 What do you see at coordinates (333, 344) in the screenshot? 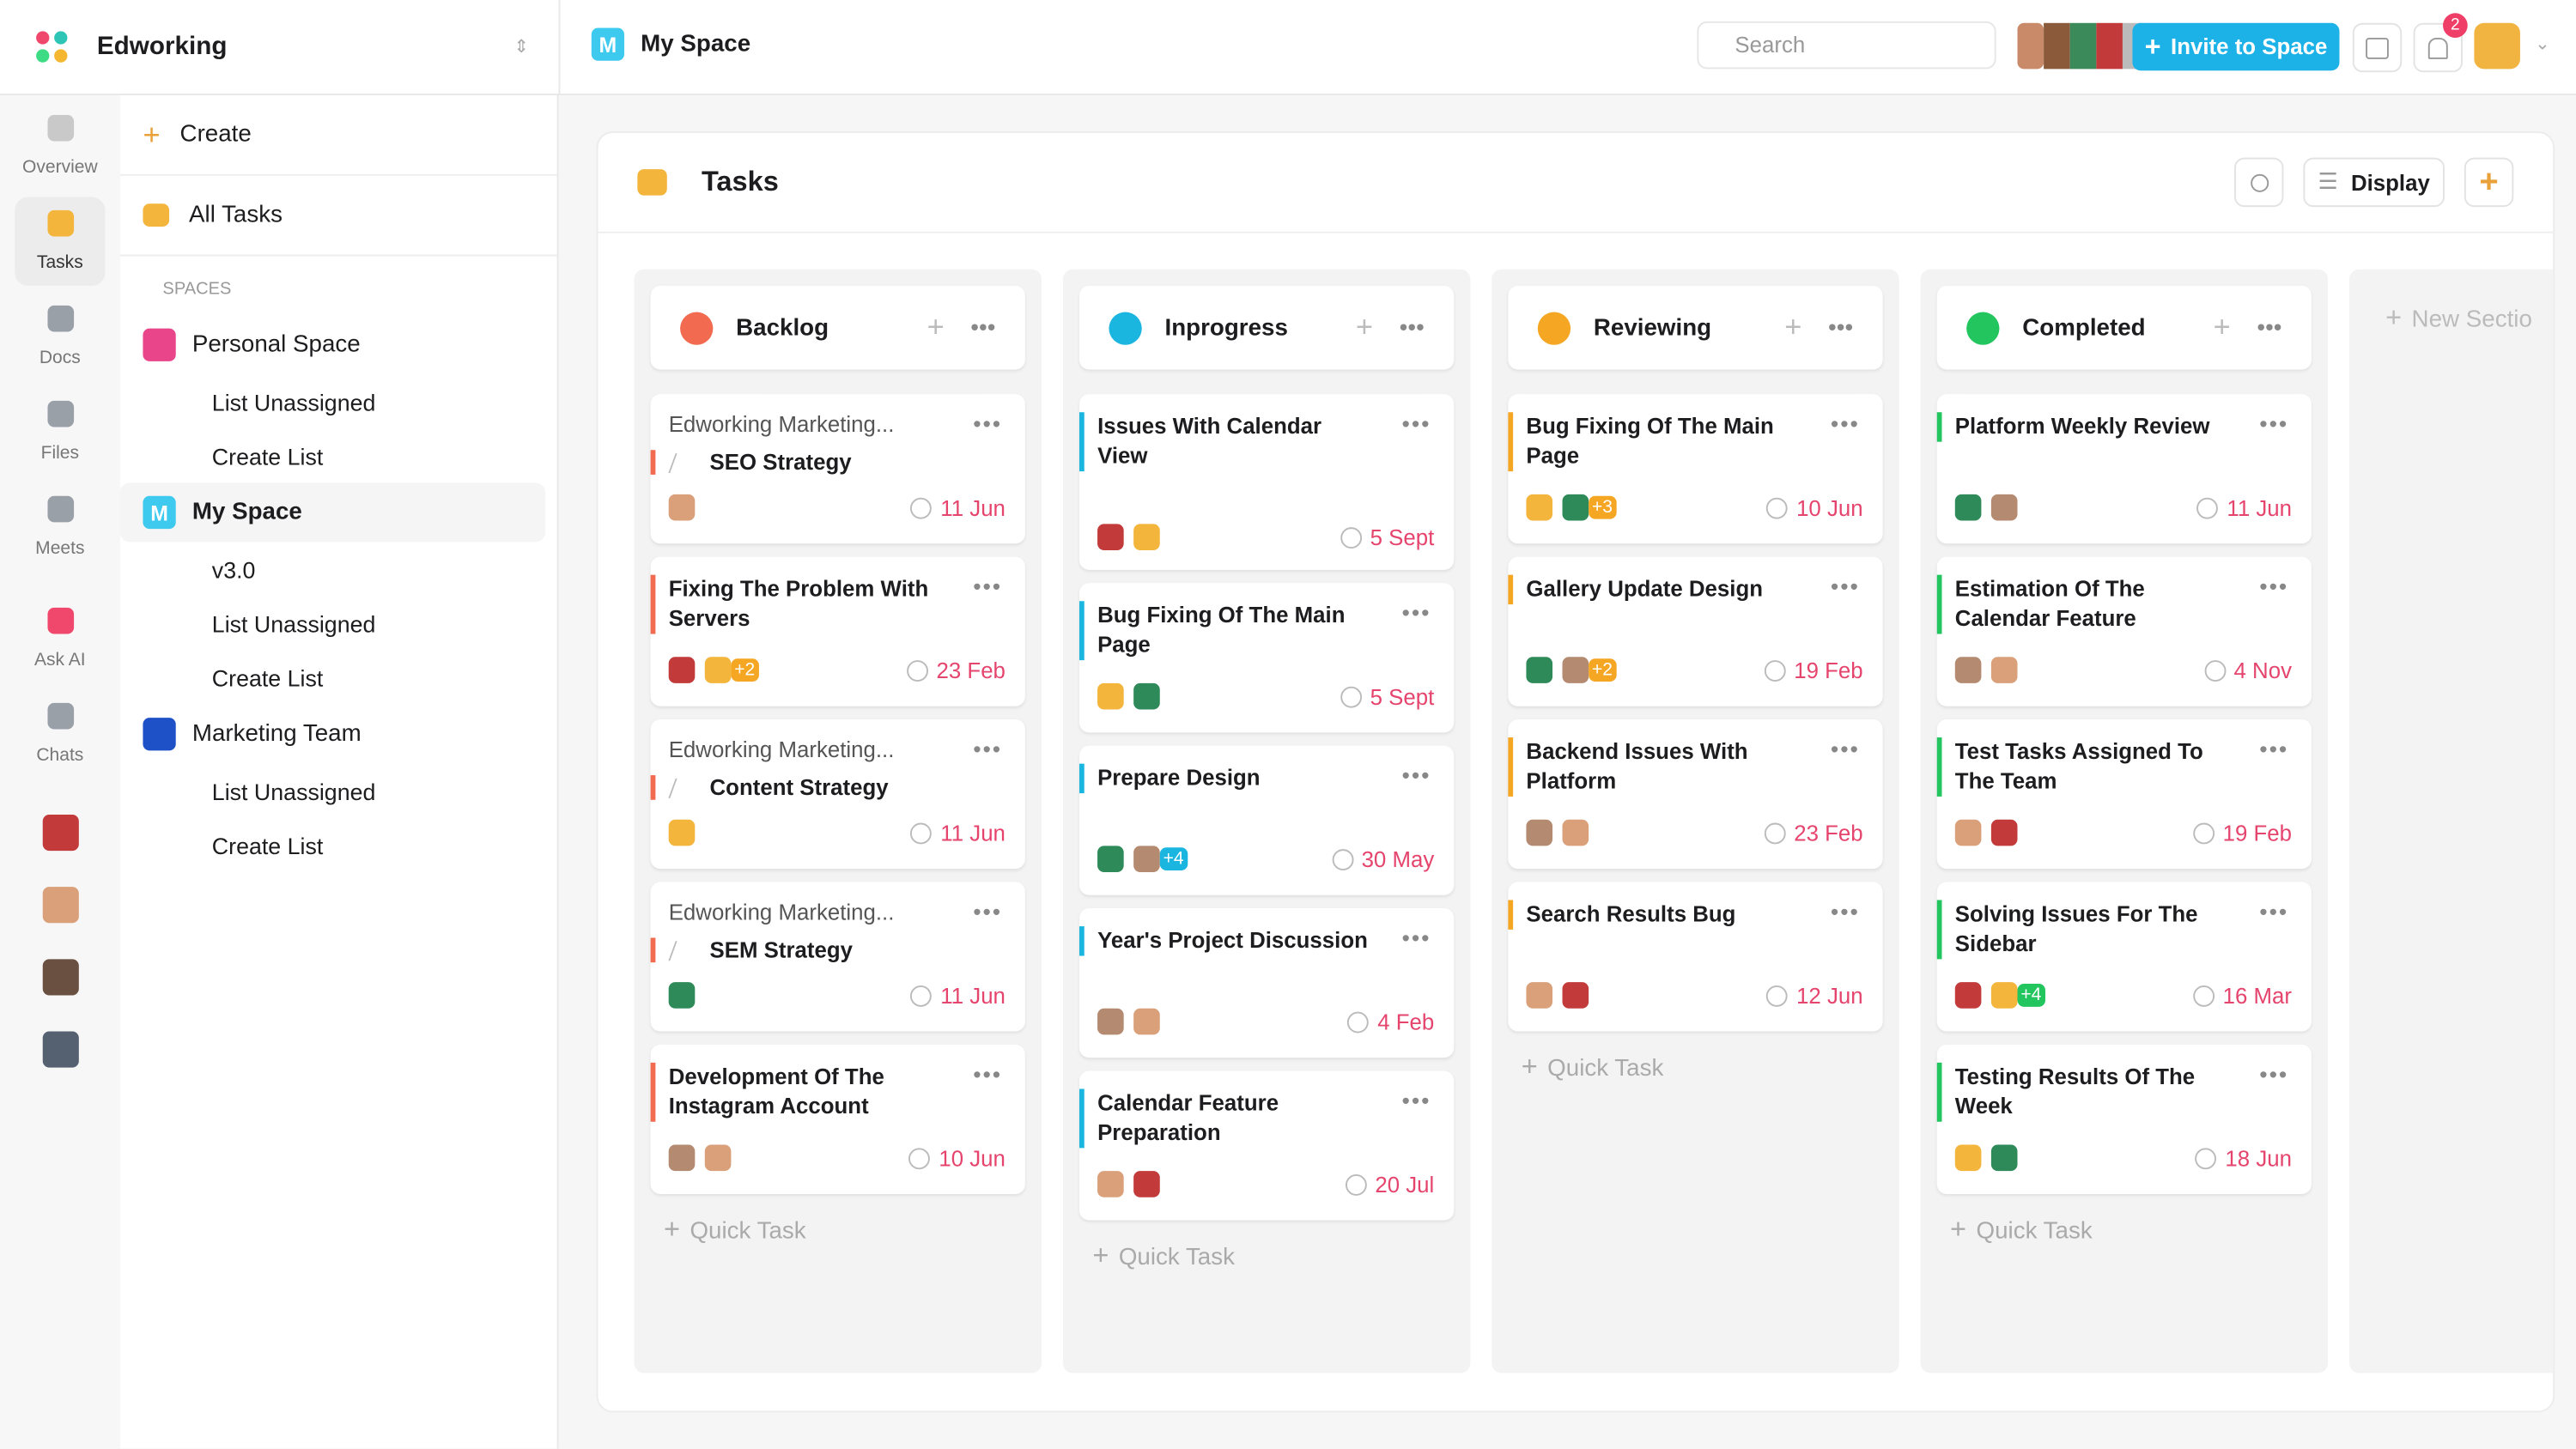
I see `space-row: Personal Space` at bounding box center [333, 344].